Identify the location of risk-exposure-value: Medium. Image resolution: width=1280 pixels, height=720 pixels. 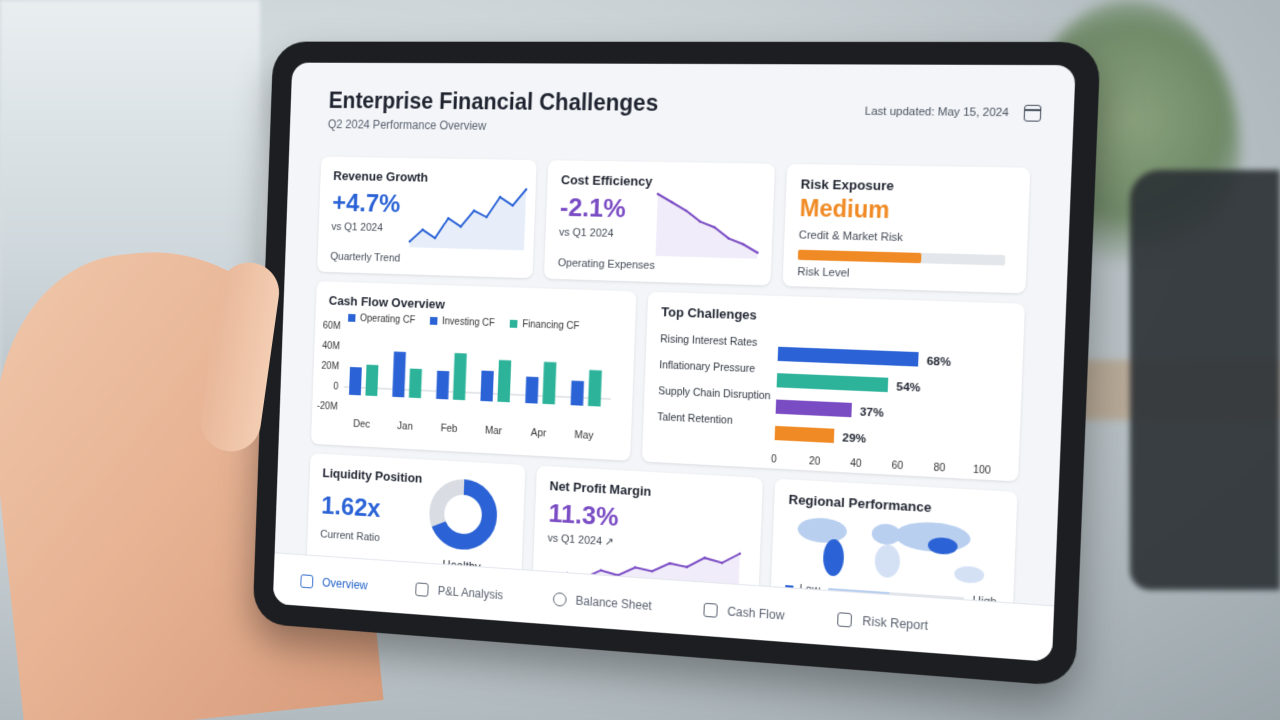
(844, 209).